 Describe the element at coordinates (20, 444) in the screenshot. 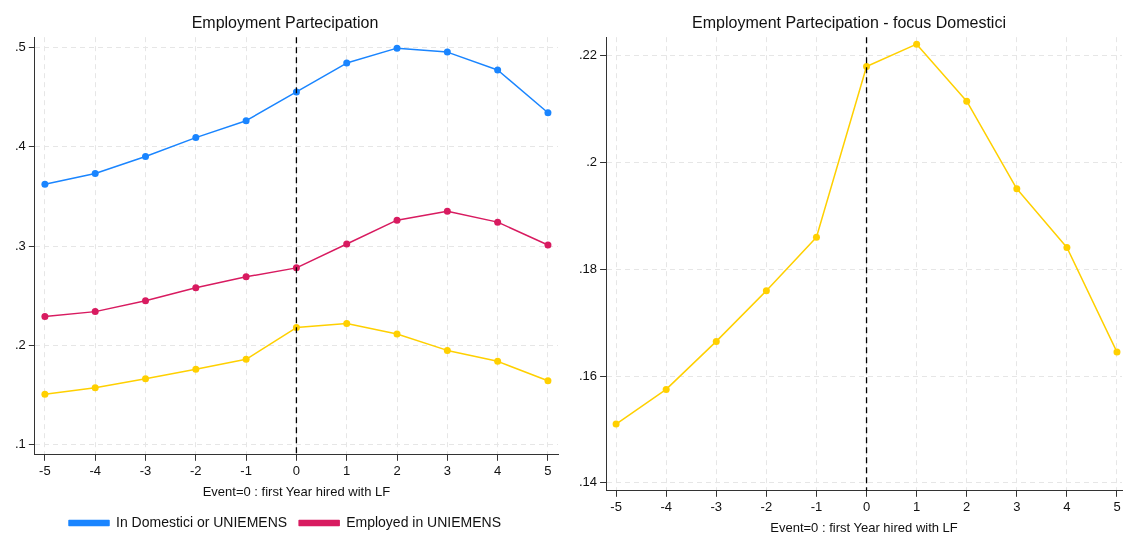

I see `y-tick-label: .1` at that location.